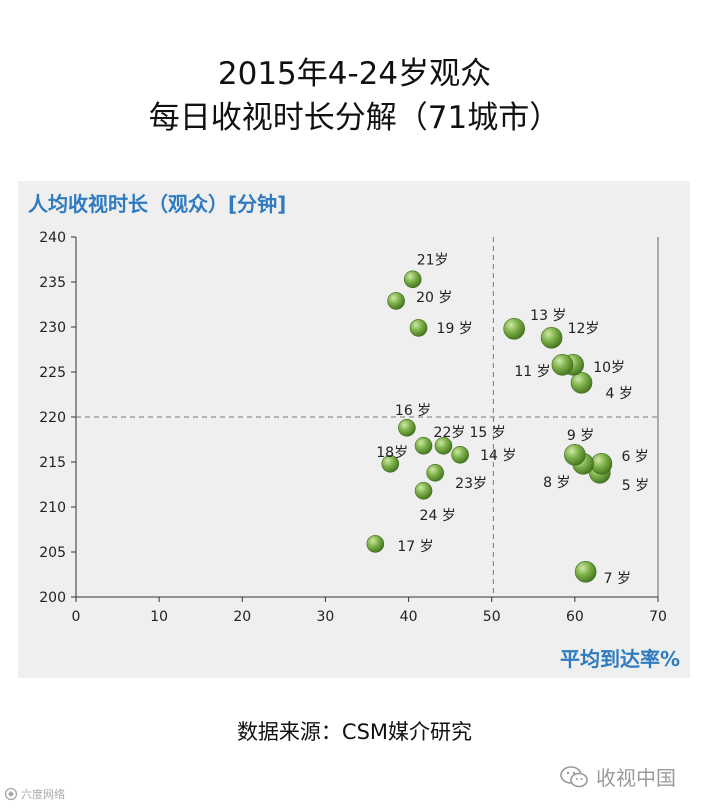  I want to click on x-tick-label: 40, so click(409, 617).